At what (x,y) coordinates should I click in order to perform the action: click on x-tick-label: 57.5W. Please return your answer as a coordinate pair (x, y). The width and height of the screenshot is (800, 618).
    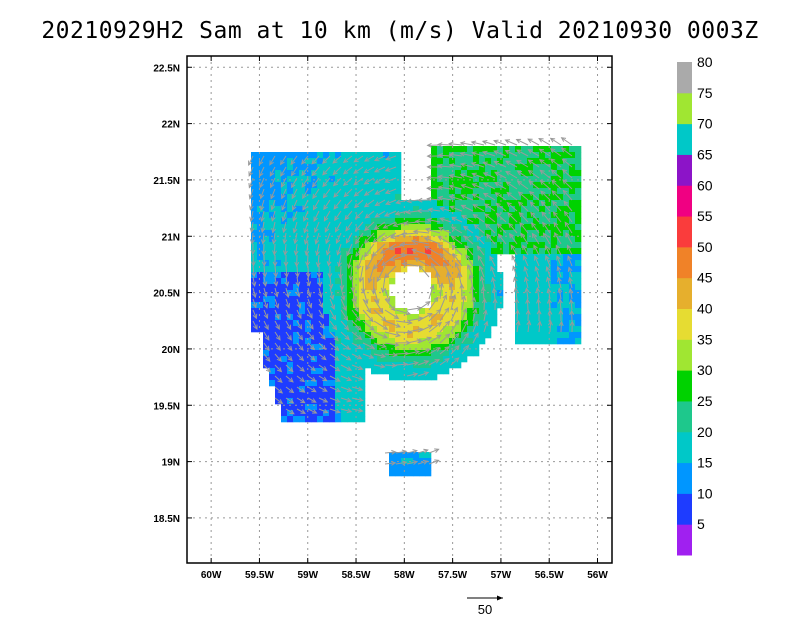
    Looking at the image, I should click on (452, 575).